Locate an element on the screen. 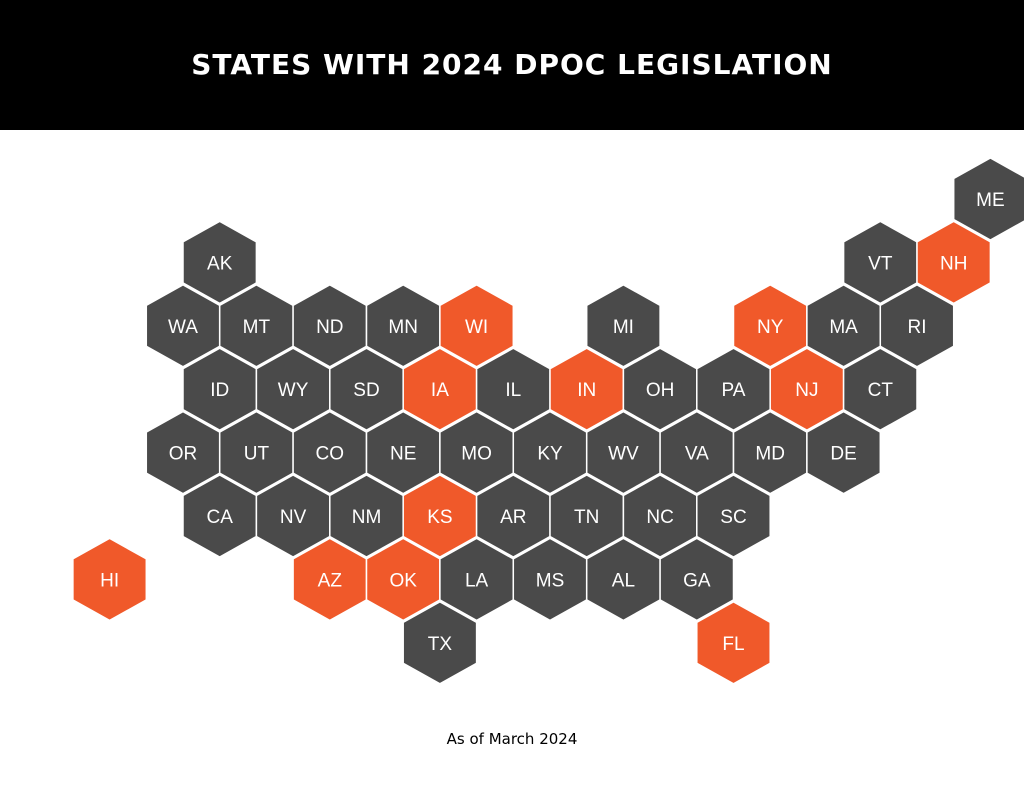  state-label: HI is located at coordinates (109, 580).